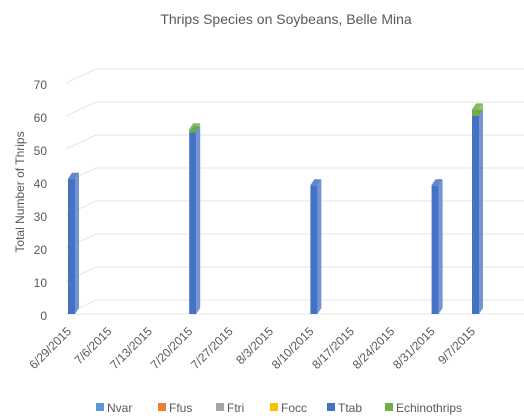 The height and width of the screenshot is (420, 524). Describe the element at coordinates (131, 348) in the screenshot. I see `x-tick-label: 7/13/2015` at that location.